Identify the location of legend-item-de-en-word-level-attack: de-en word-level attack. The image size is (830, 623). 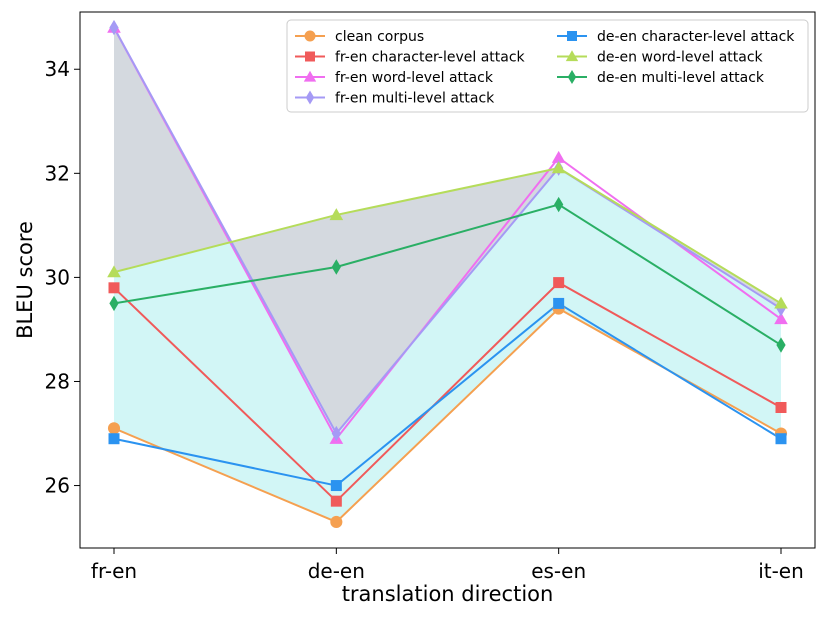
(660, 58).